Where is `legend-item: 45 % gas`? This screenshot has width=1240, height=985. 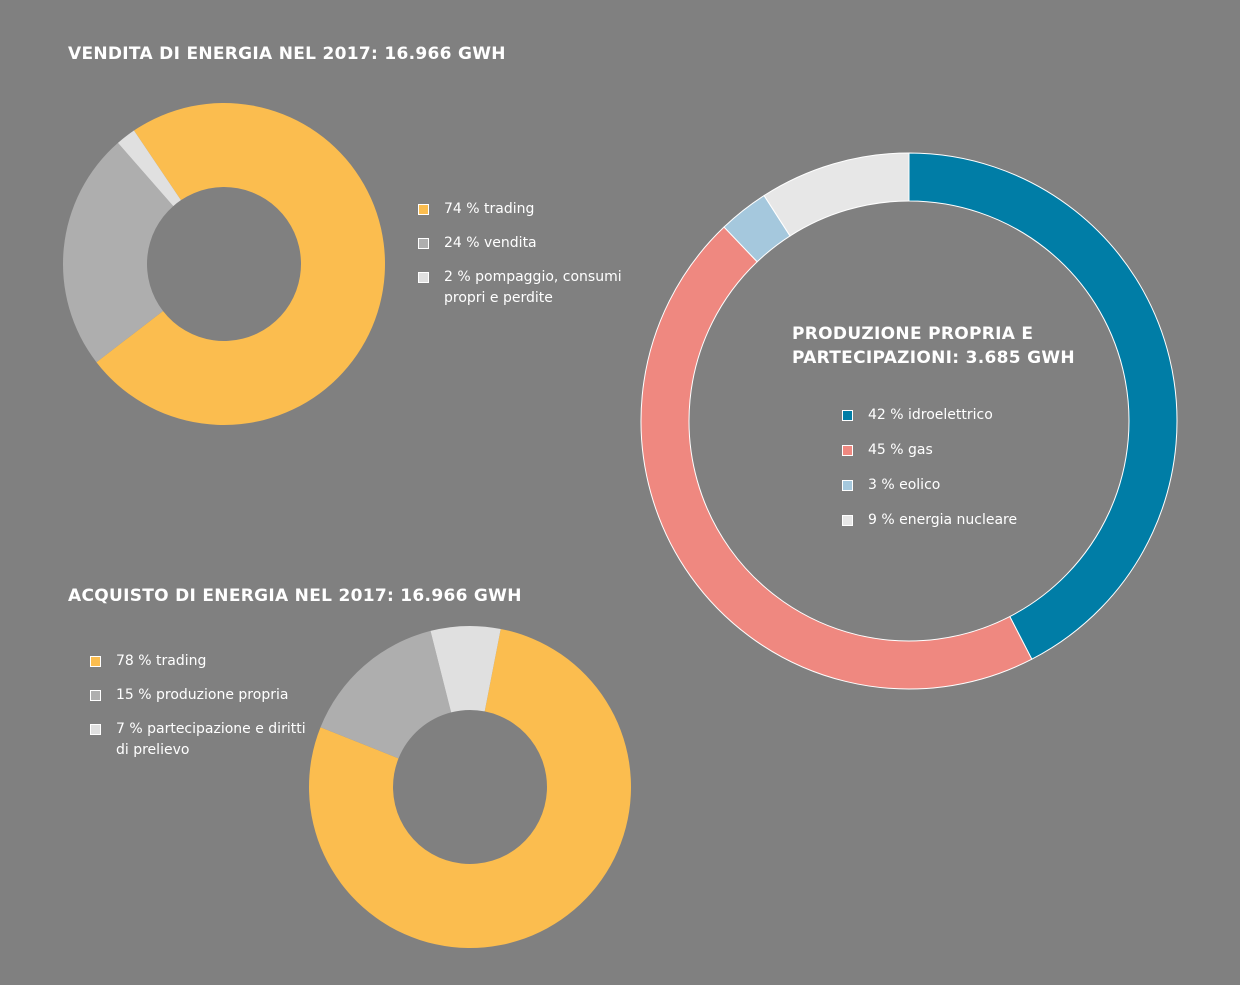
legend-item: 45 % gas is located at coordinates (929, 450).